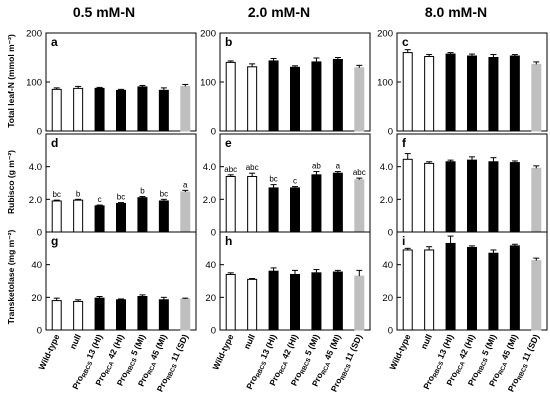 Image resolution: width=550 pixels, height=401 pixels. Describe the element at coordinates (228, 143) in the screenshot. I see `panel-letter: e` at that location.